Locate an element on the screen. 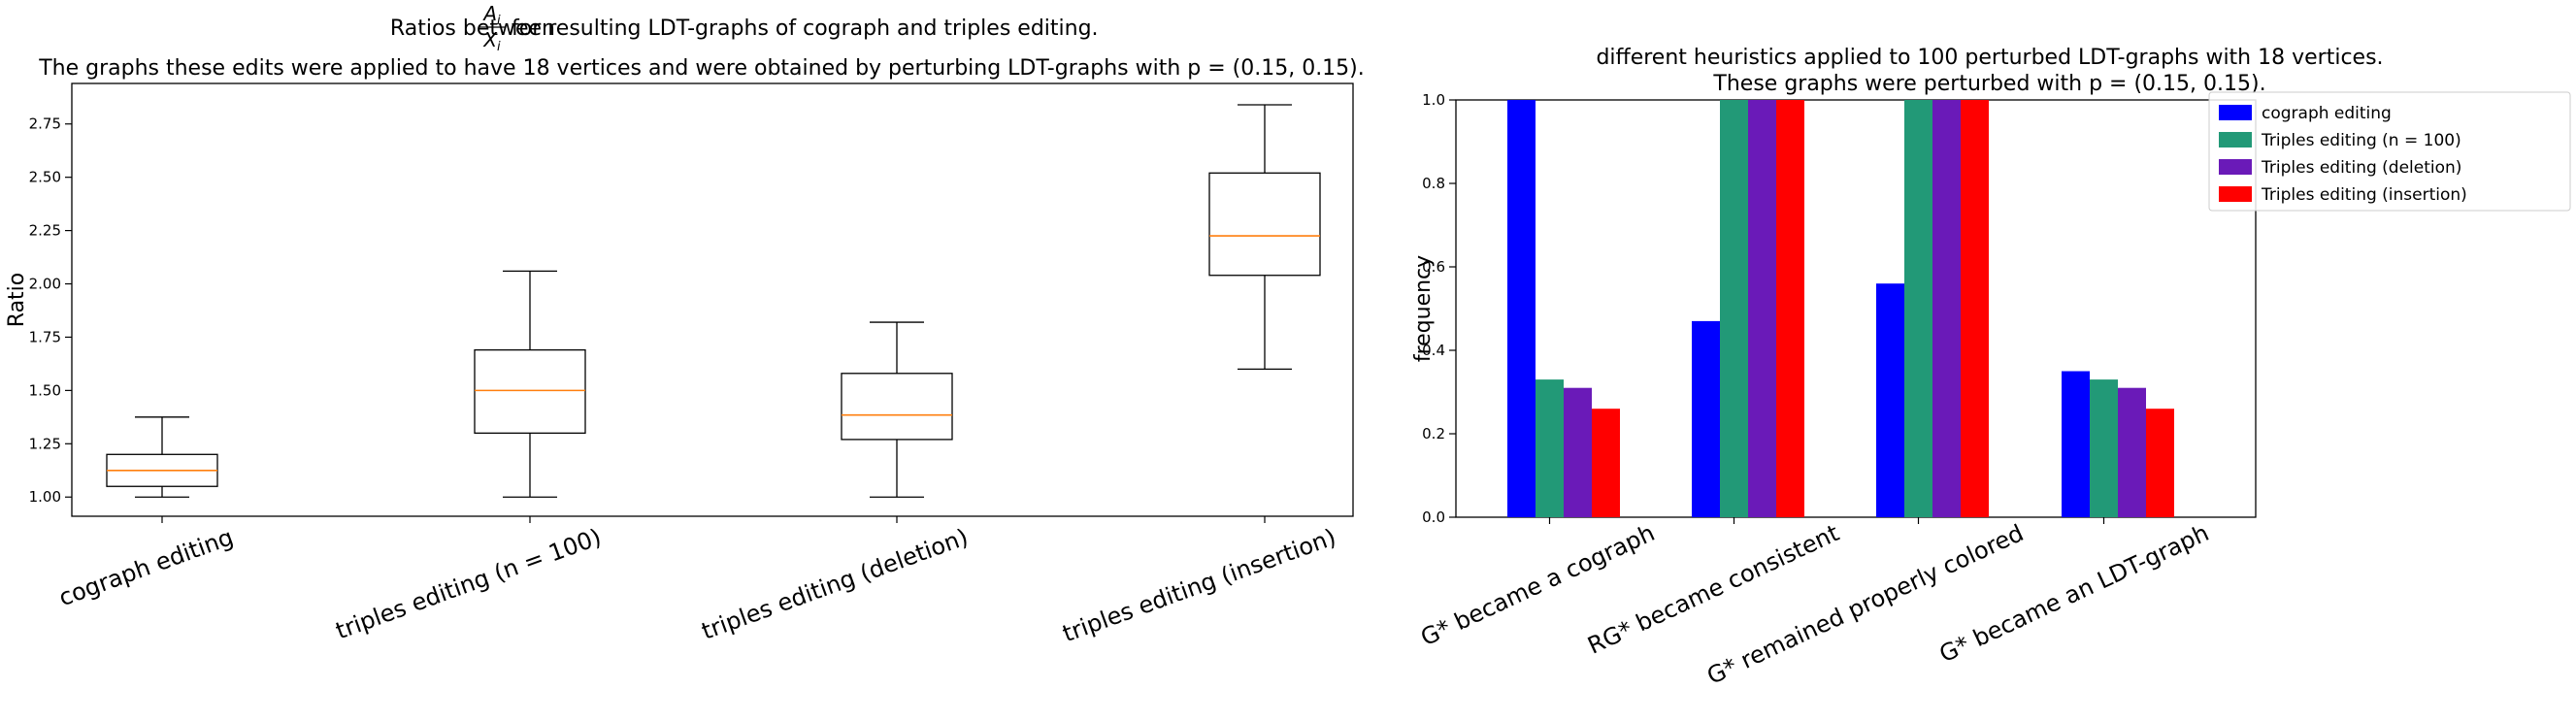 The width and height of the screenshot is (2576, 721). boxplot-x-tick-label: triples editing (insertion) is located at coordinates (1199, 585).